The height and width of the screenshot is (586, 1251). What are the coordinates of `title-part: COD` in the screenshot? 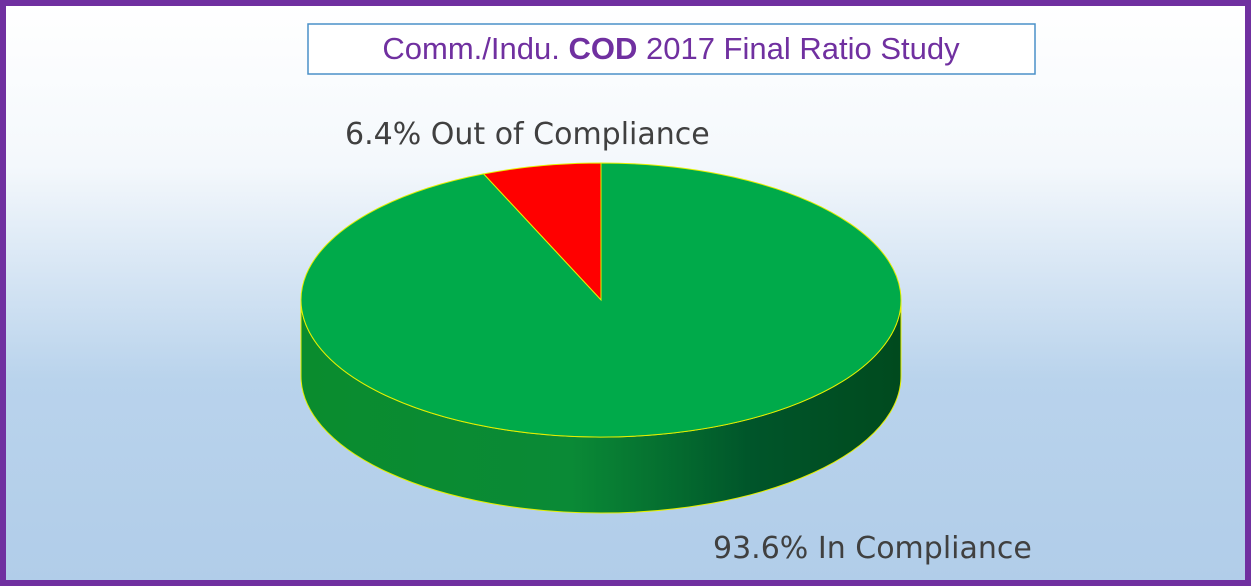 It's located at (602, 48).